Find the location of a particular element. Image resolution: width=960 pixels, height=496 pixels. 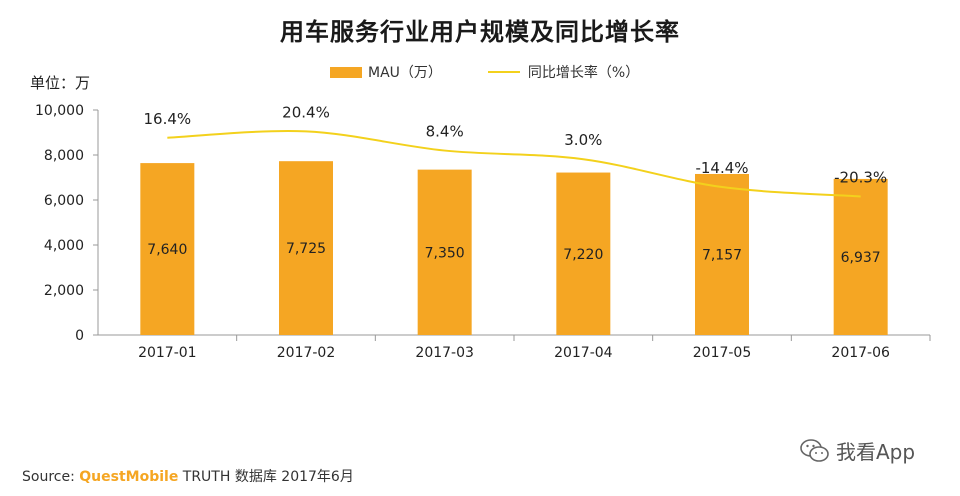

legend-item-growth: 同比增长率（%） is located at coordinates (563, 72).